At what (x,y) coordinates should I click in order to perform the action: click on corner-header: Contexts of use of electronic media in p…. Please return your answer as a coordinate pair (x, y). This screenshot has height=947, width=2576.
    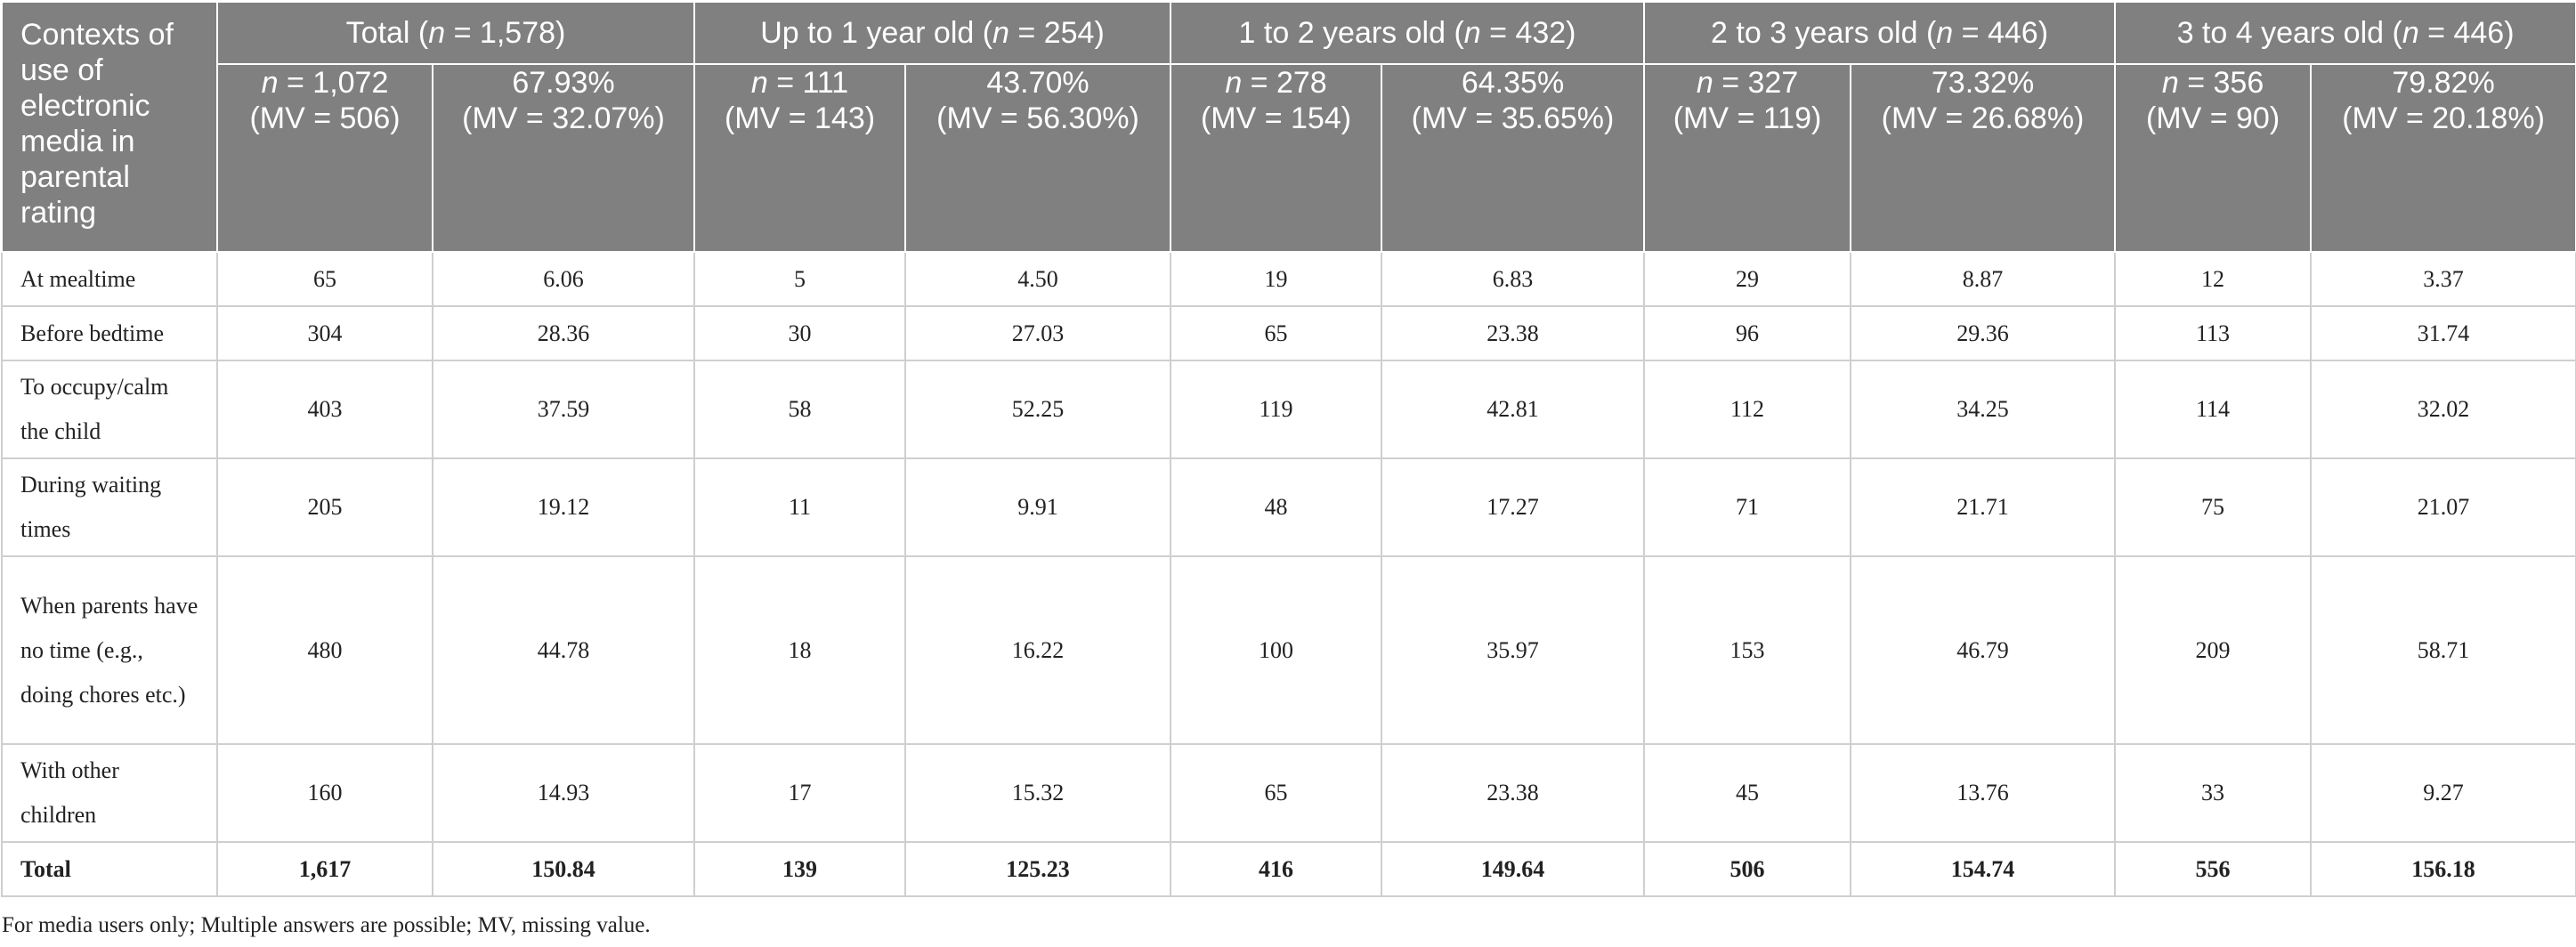
    Looking at the image, I should click on (109, 127).